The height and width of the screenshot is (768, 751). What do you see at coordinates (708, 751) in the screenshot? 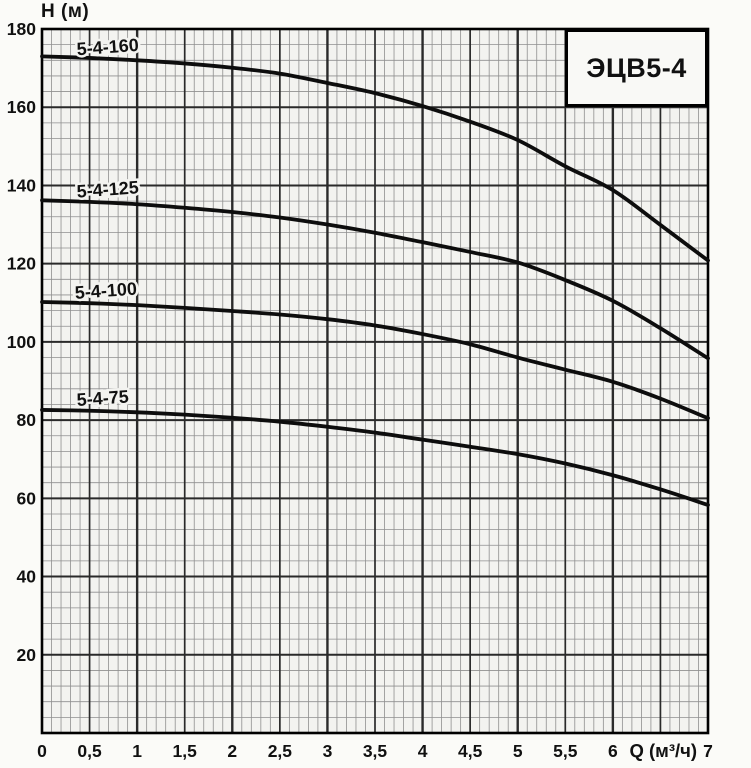
I see `x-tick-label: 7` at bounding box center [708, 751].